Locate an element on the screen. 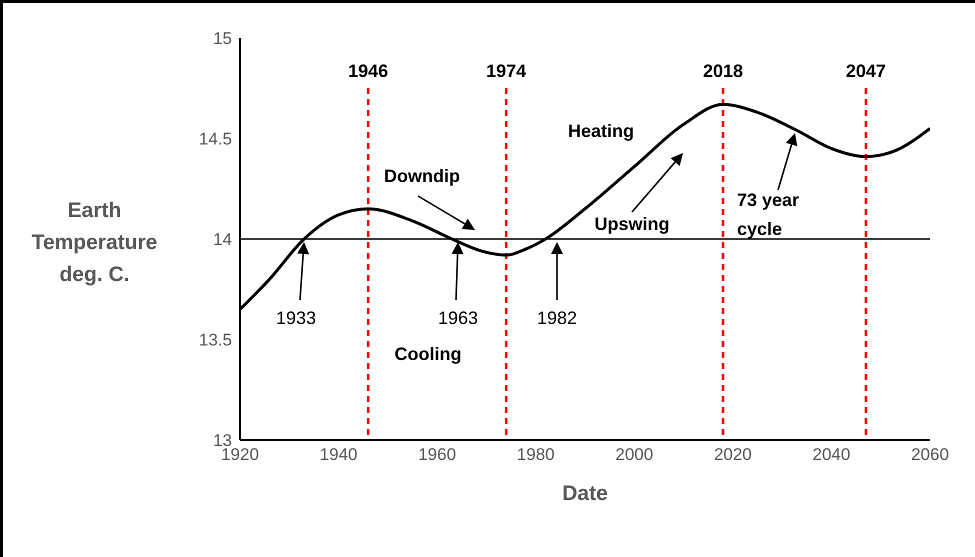  y-tick-label: 15 is located at coordinates (222, 38).